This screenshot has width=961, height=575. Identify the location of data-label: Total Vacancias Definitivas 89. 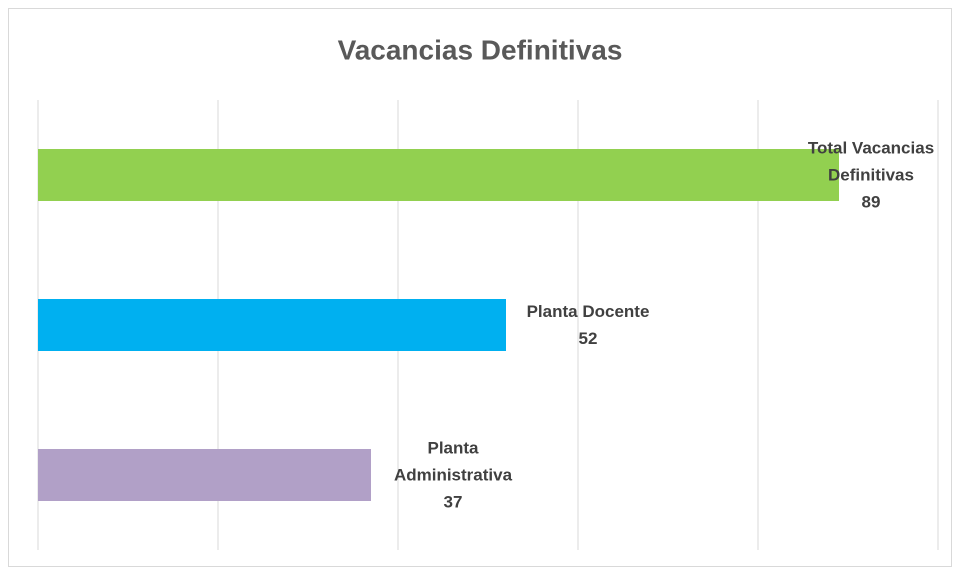
(871, 175).